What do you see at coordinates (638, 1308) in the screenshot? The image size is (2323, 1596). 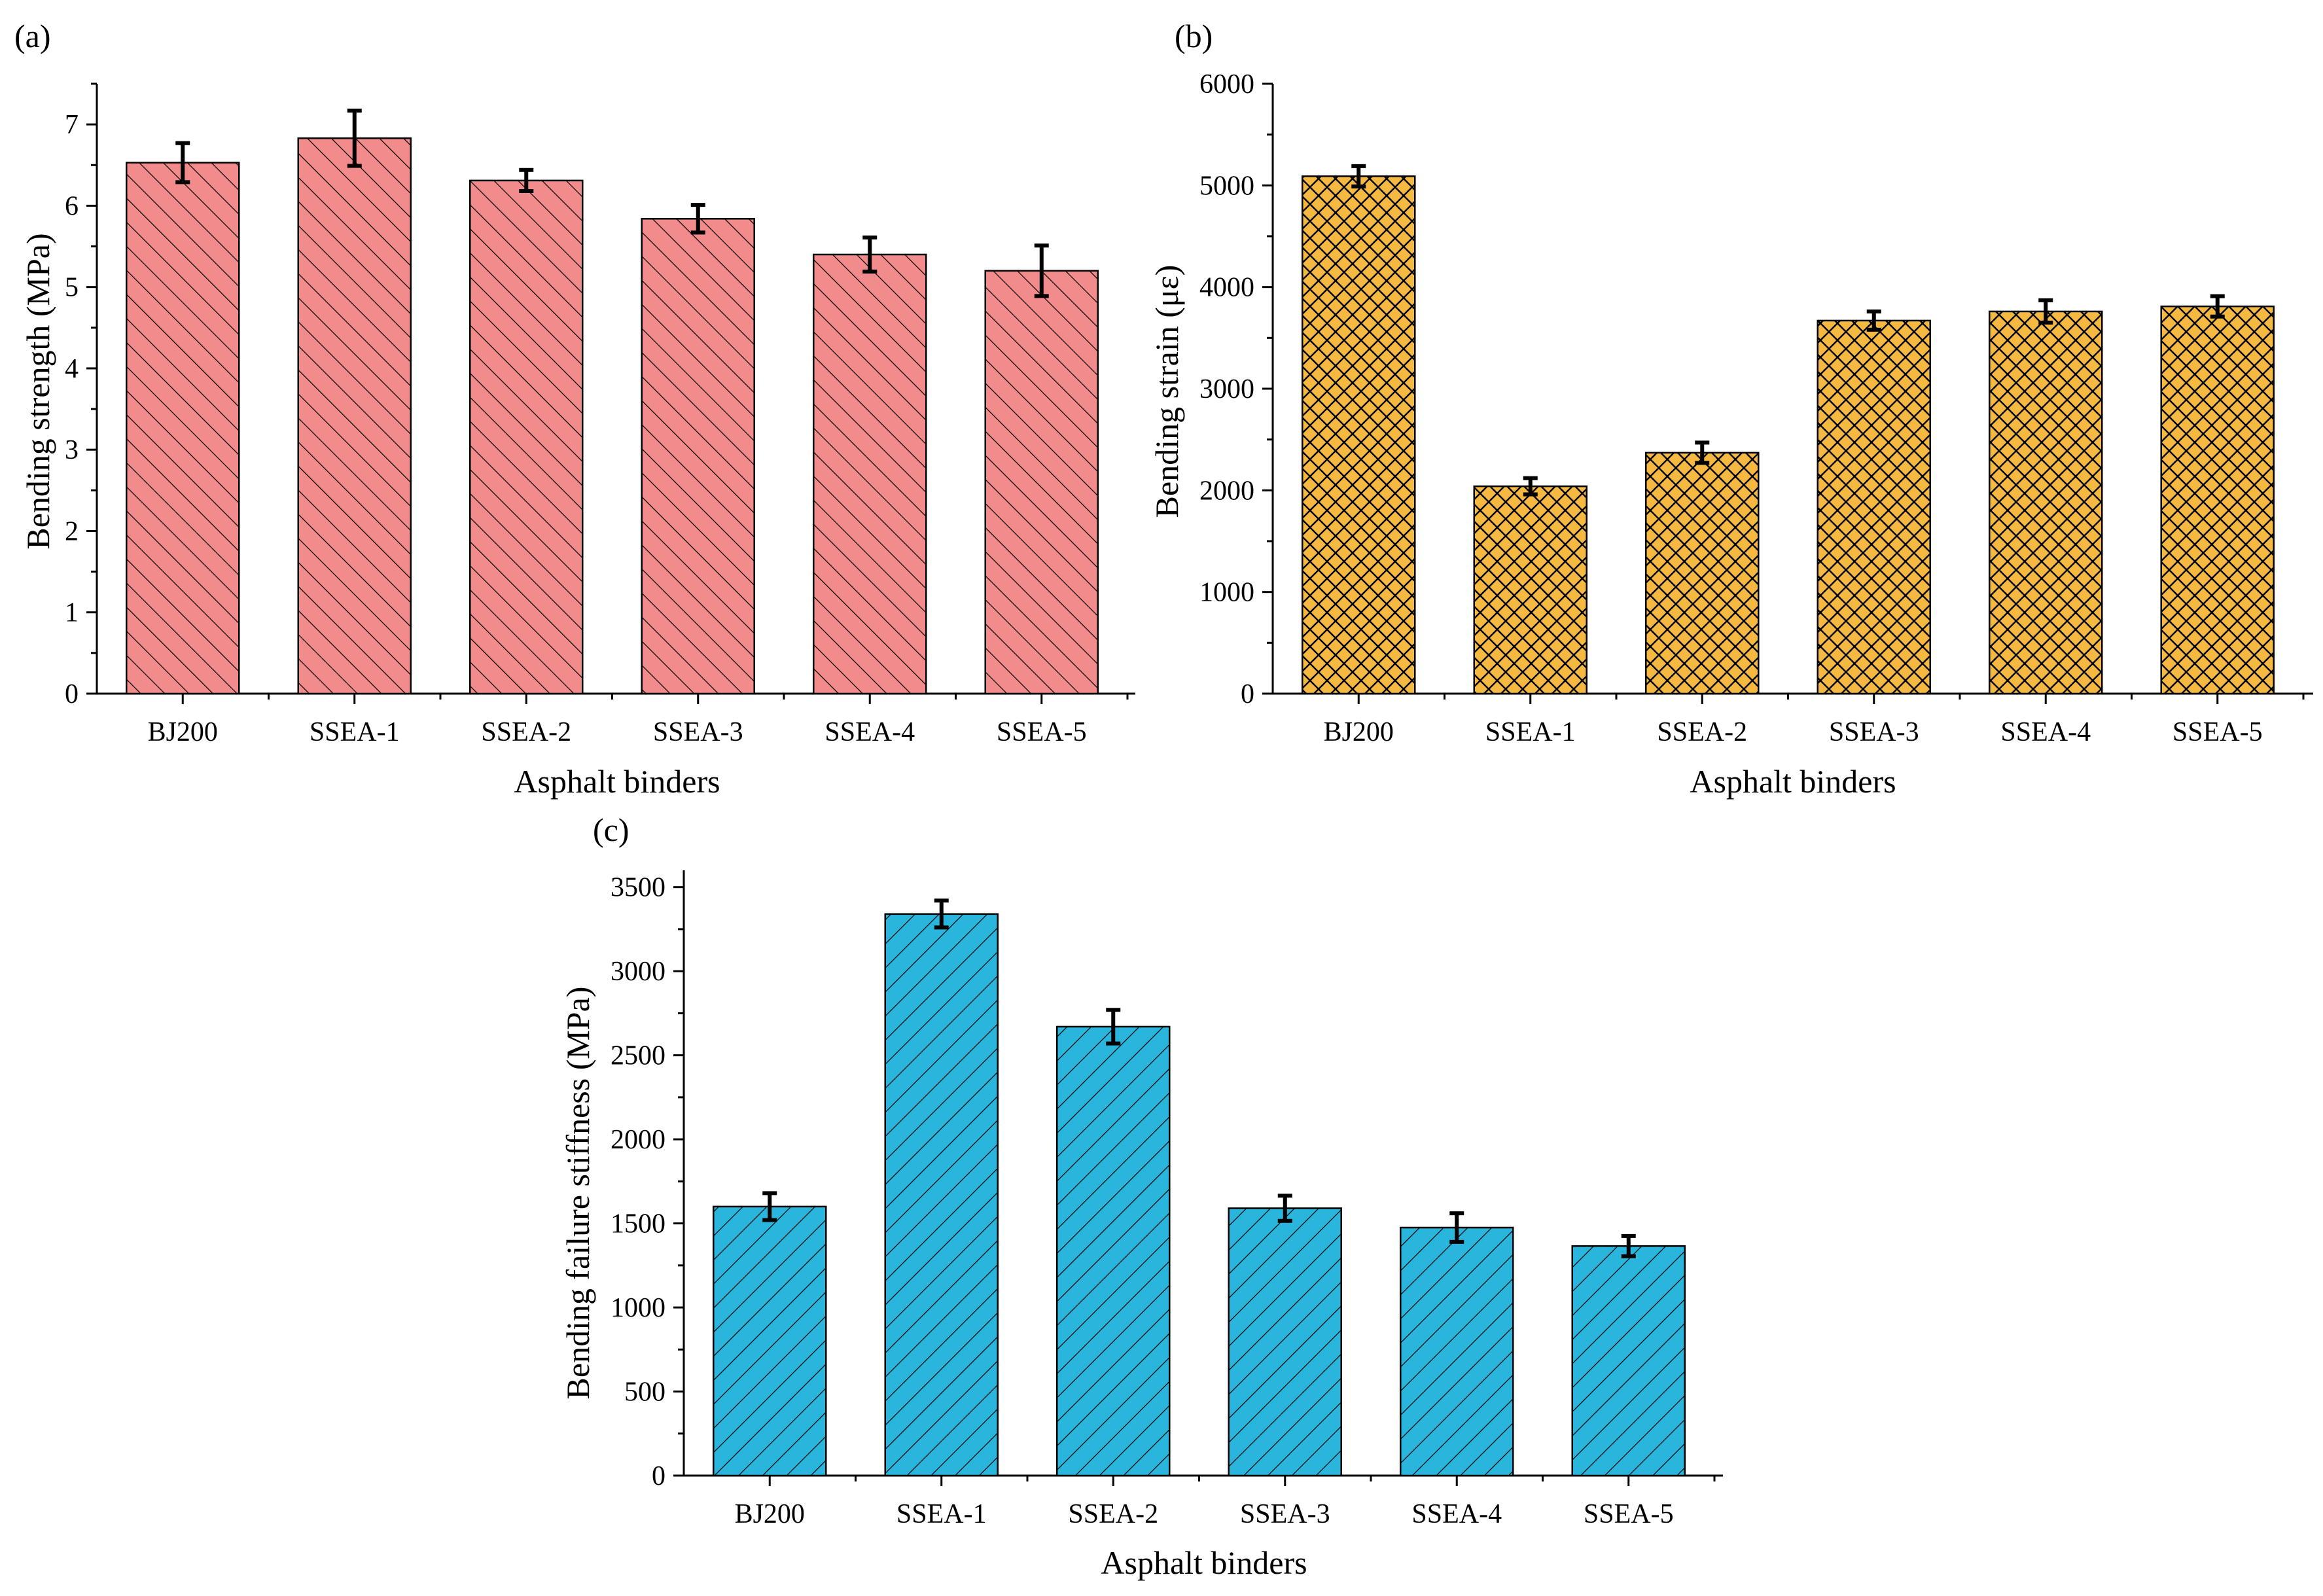 I see `panel-c-y-tick-label: 1000` at bounding box center [638, 1308].